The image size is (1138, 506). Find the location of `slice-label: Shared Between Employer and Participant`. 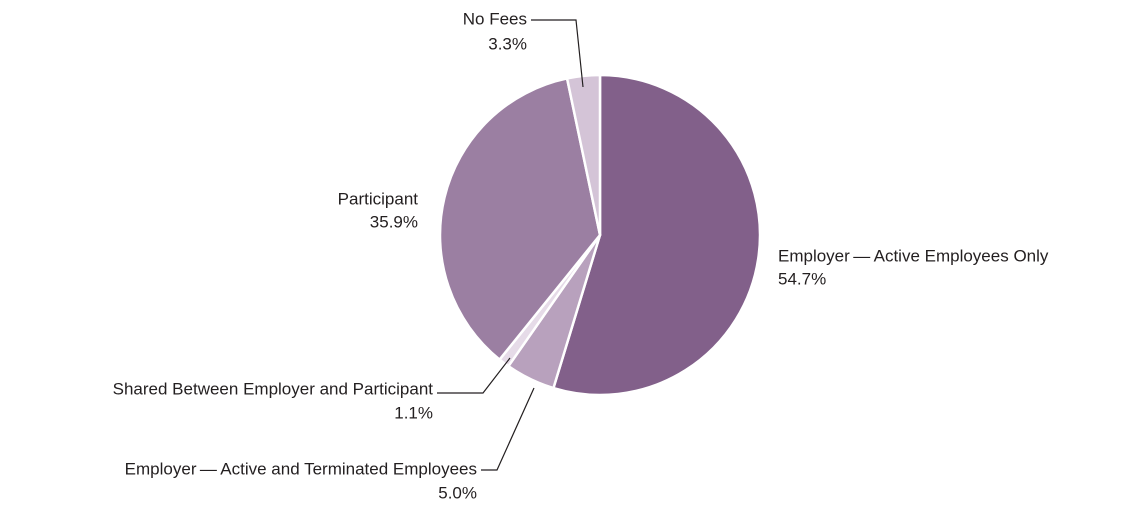

slice-label: Shared Between Employer and Participant is located at coordinates (273, 388).